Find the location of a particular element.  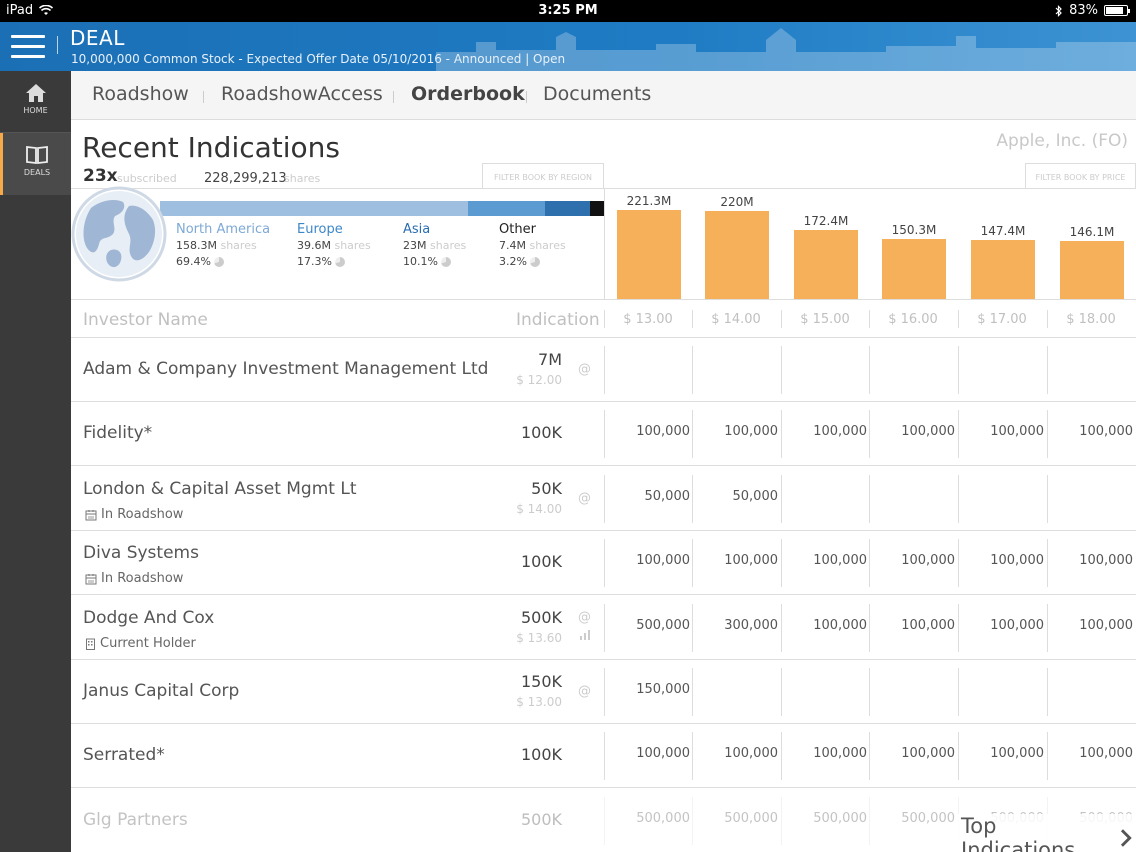

filter-by-region-button: FILTER BOOK BY REGION is located at coordinates (543, 176).